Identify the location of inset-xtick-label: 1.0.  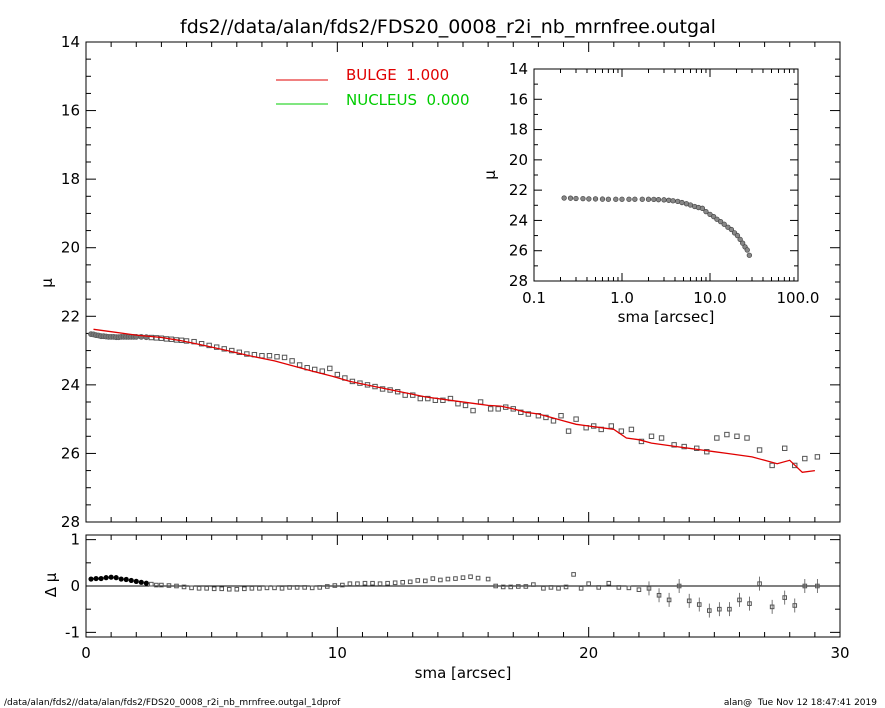
(622, 298).